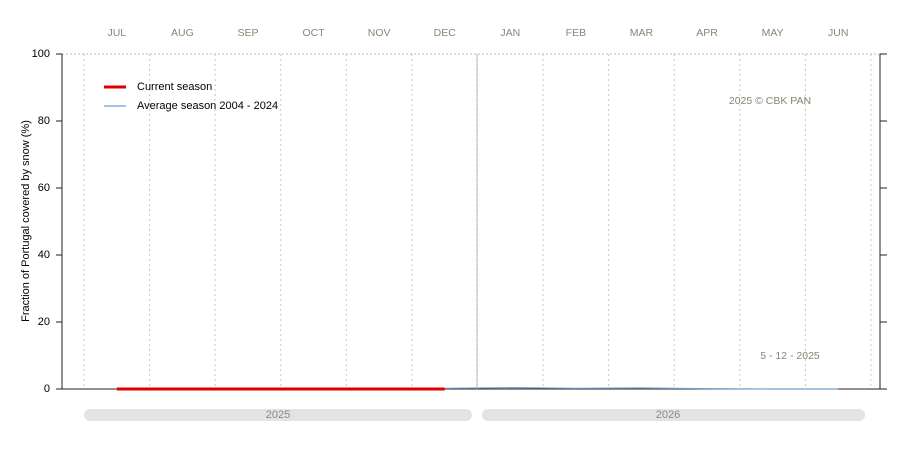 Image resolution: width=900 pixels, height=455 pixels. What do you see at coordinates (838, 33) in the screenshot?
I see `x-tick-label: JUN` at bounding box center [838, 33].